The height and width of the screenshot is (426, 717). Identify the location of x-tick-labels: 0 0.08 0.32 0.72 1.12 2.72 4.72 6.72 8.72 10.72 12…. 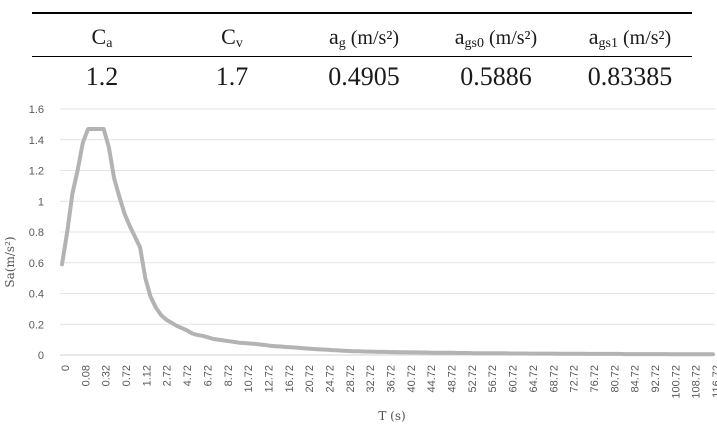
(388, 382).